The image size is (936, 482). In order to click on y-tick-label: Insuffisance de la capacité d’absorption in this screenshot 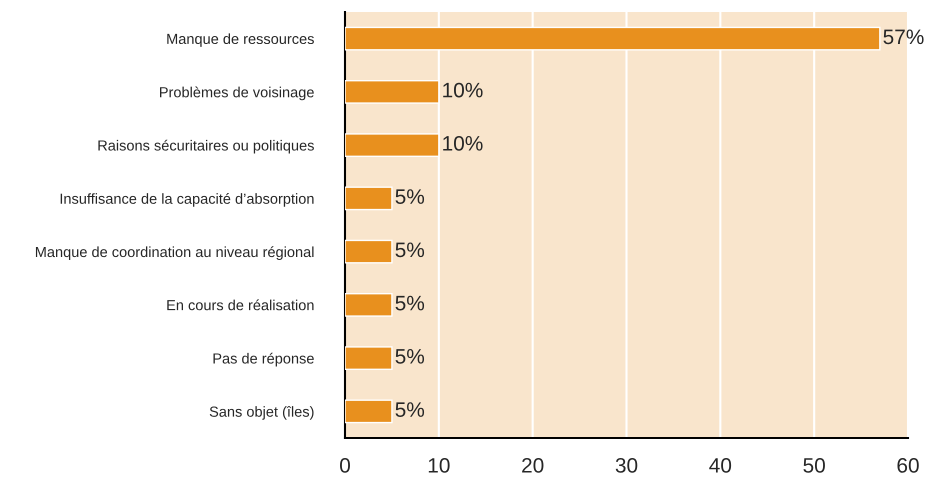, I will do `click(187, 200)`.